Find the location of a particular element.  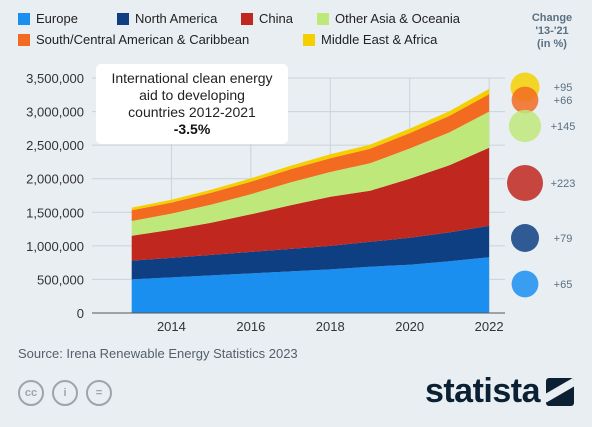

change-label: +79 is located at coordinates (563, 239).